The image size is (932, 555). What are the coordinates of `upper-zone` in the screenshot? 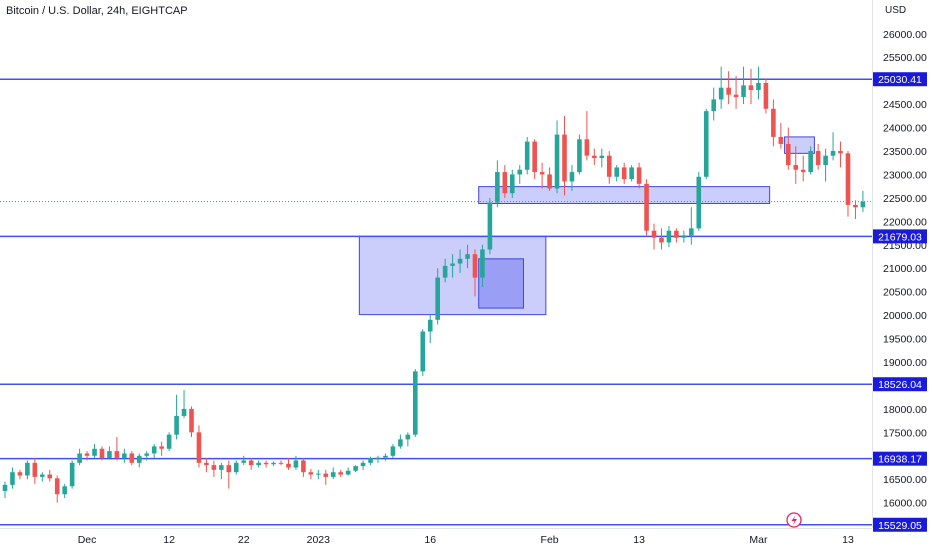 It's located at (799, 145).